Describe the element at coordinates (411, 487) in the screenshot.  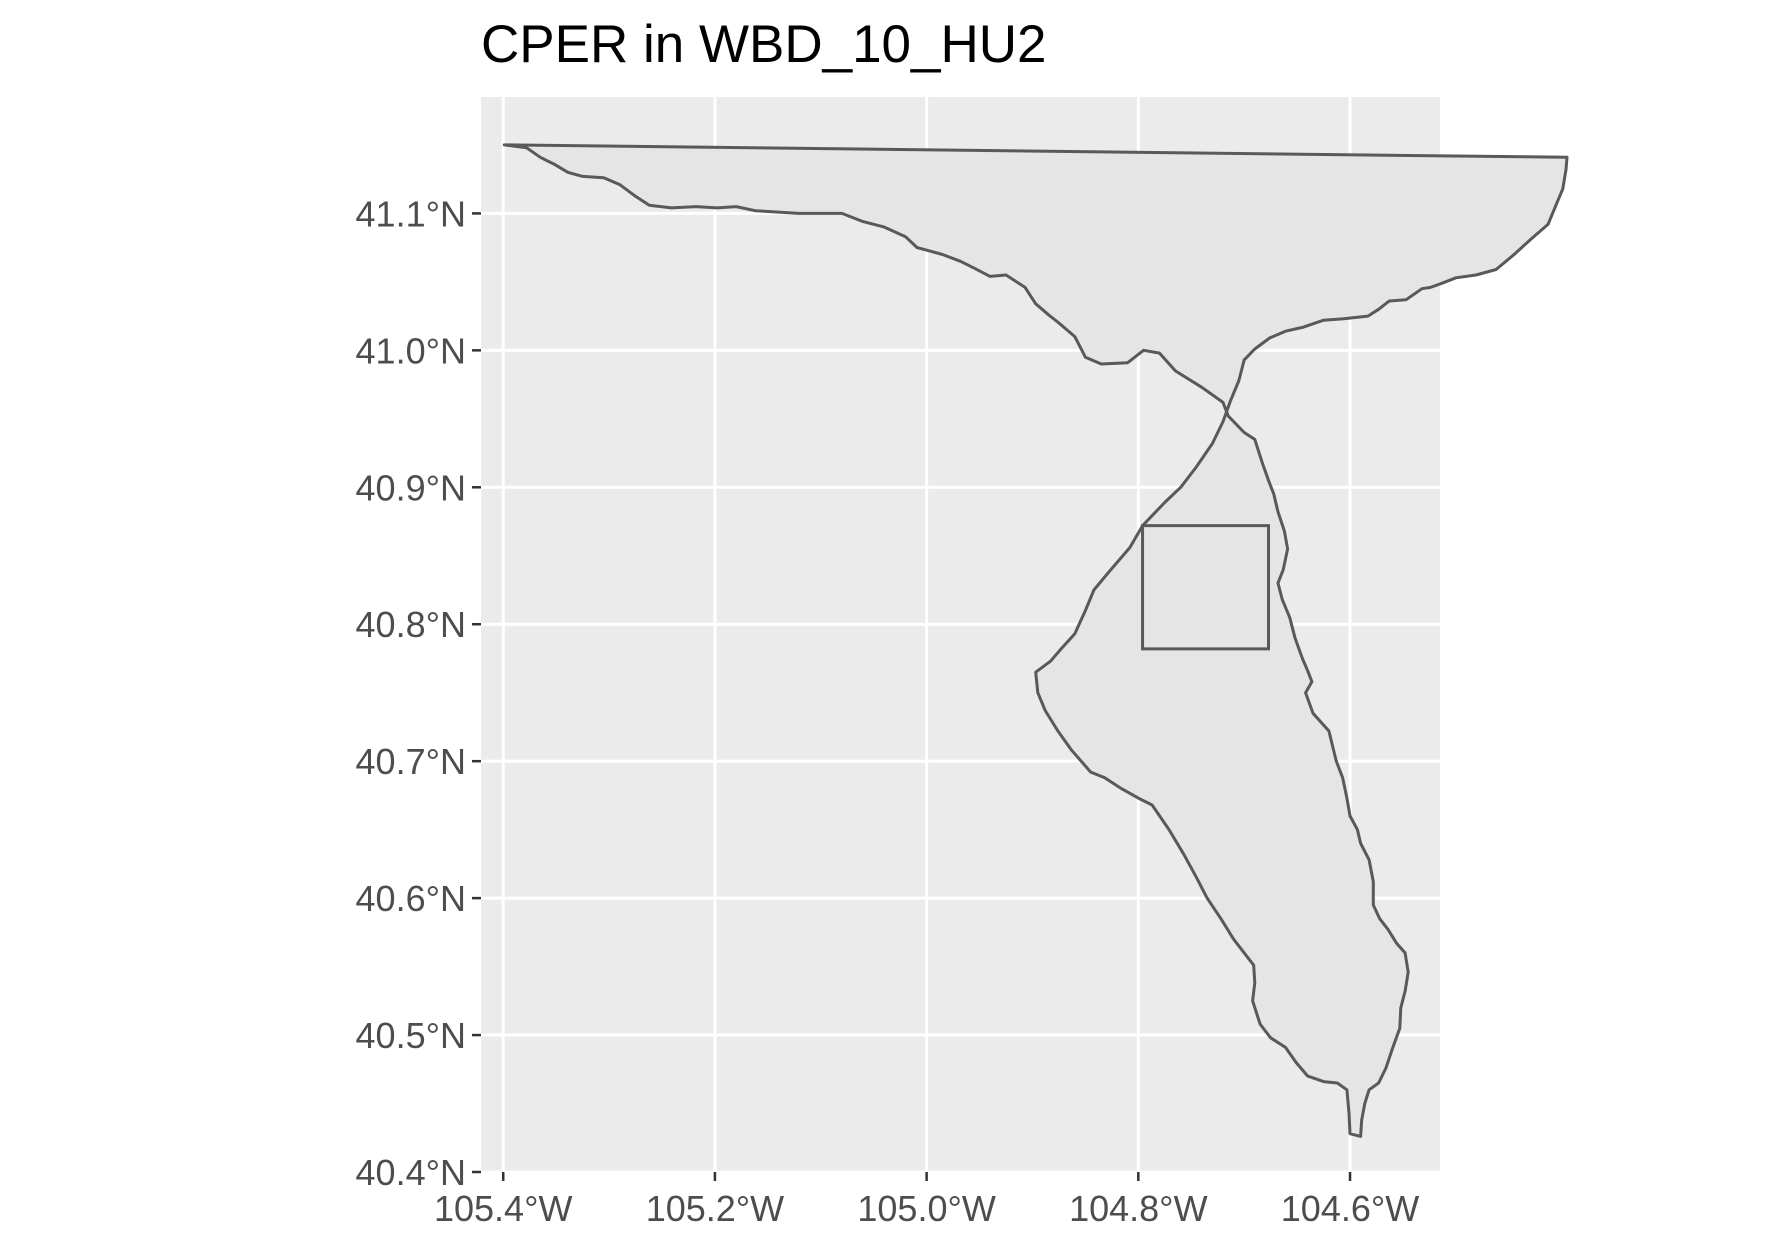
I see `y-tick-label: 40.9°N` at that location.